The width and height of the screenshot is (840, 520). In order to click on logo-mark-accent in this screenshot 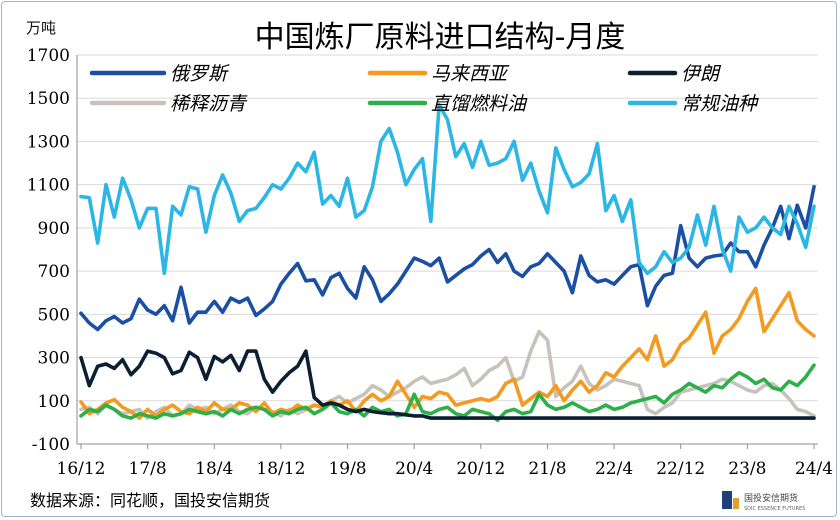, I will do `click(736, 503)`.